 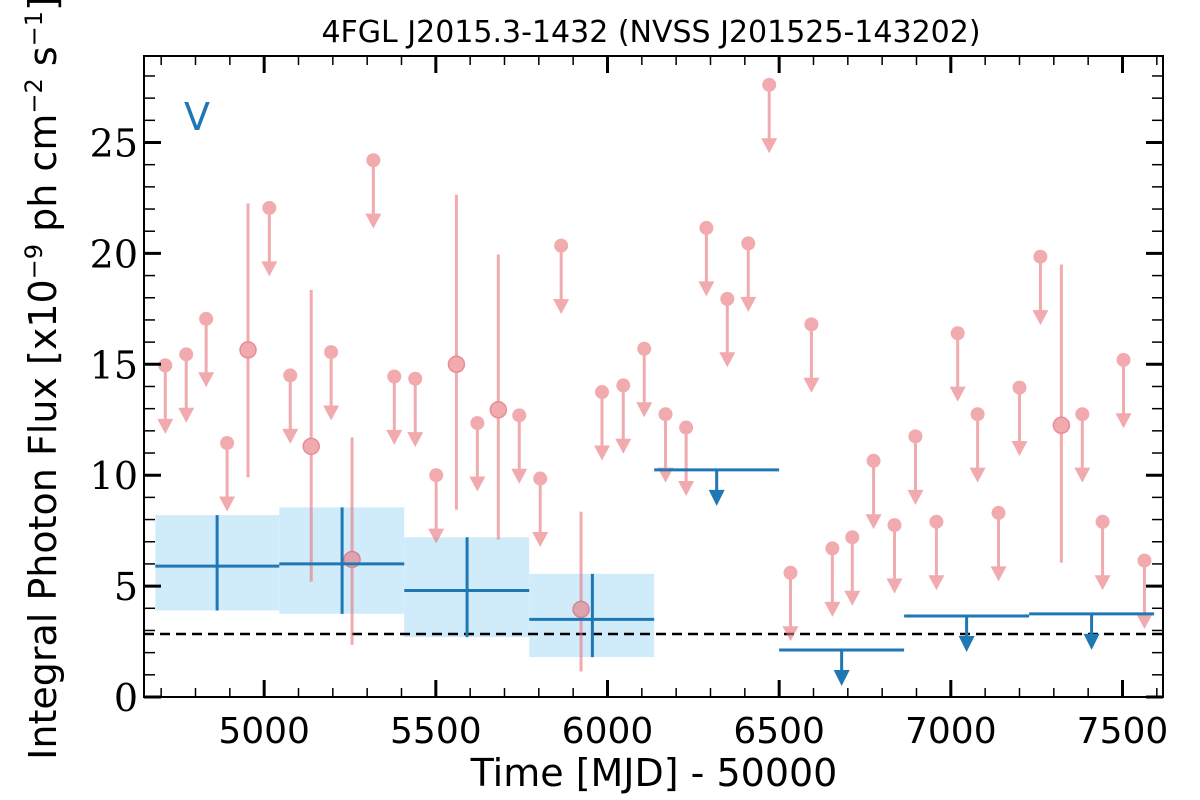 I want to click on x-tick-label: 5500, so click(x=436, y=731).